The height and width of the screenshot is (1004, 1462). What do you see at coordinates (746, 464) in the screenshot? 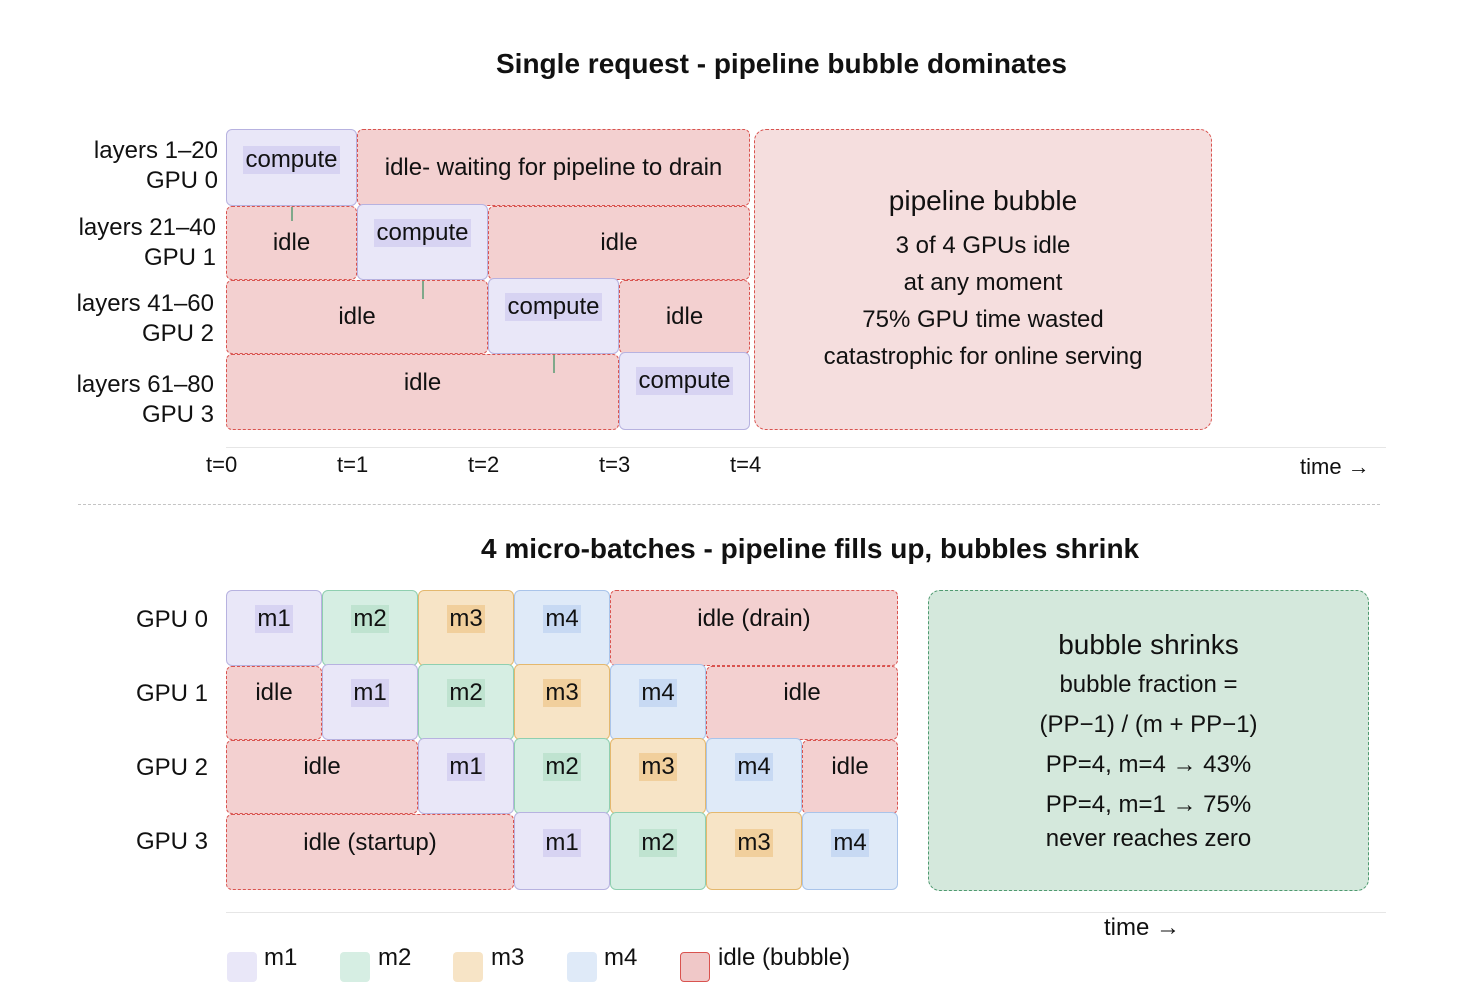
I see `tick-label: t=4` at bounding box center [746, 464].